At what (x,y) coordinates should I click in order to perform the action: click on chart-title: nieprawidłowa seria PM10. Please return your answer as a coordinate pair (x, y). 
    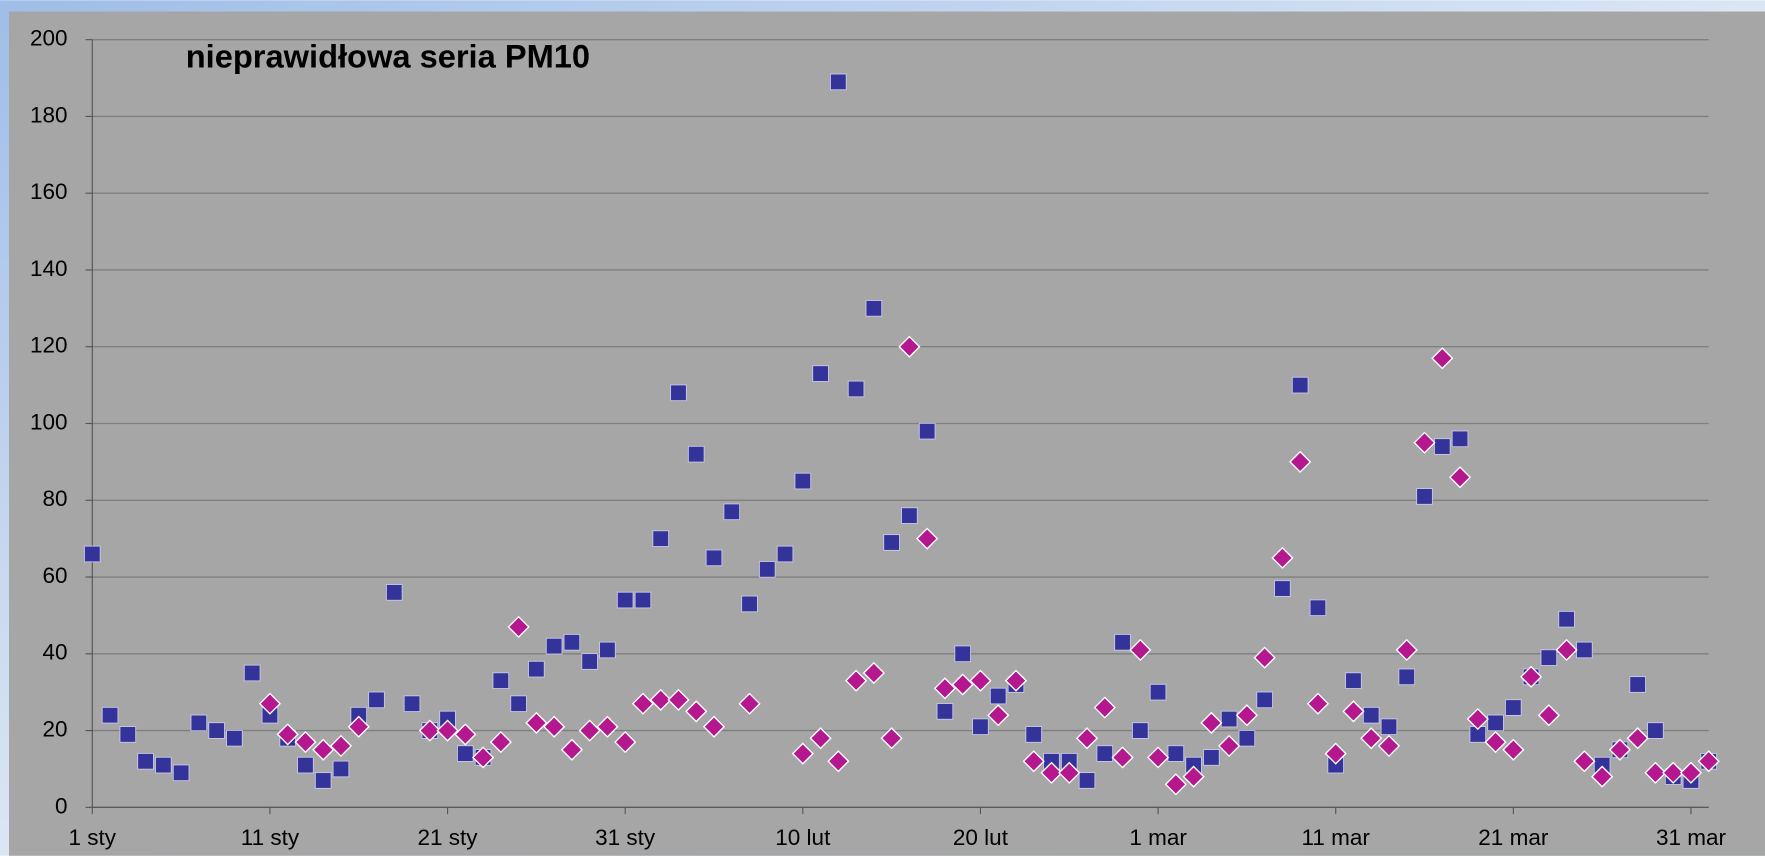
    Looking at the image, I should click on (388, 55).